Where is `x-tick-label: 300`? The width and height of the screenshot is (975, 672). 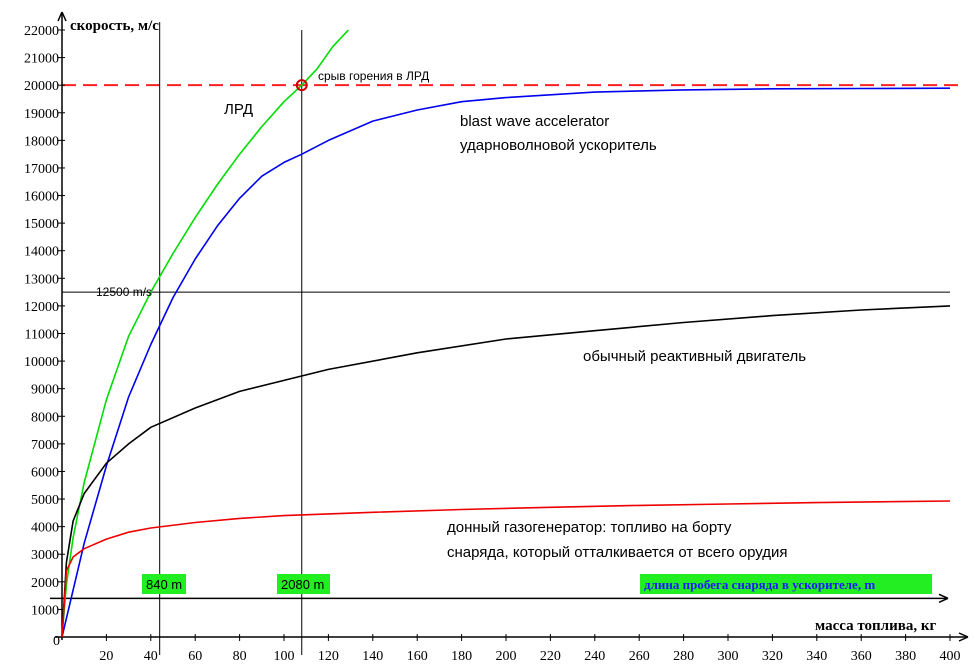 x-tick-label: 300 is located at coordinates (728, 656).